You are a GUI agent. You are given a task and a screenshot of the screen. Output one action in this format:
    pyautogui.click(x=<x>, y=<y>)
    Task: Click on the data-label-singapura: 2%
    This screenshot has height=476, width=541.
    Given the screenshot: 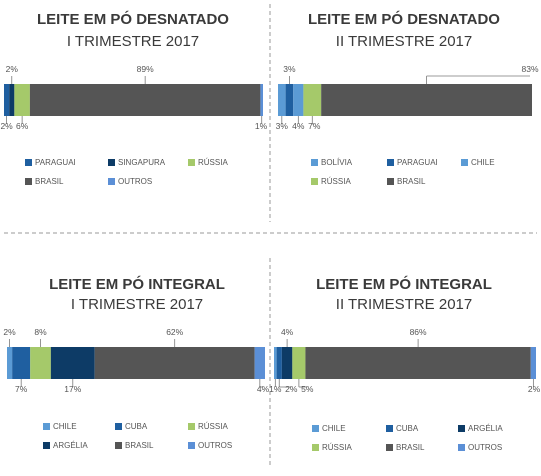 What is the action you would take?
    pyautogui.click(x=12, y=69)
    